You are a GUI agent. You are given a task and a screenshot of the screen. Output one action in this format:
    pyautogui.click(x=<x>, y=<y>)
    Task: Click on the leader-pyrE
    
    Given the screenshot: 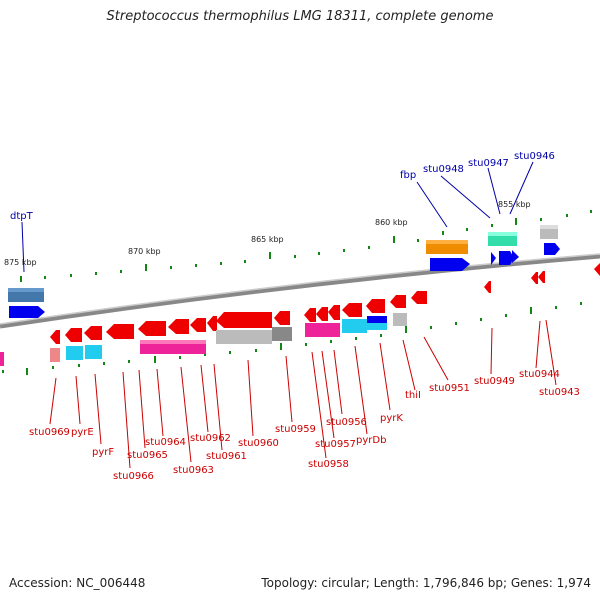 What is the action you would take?
    pyautogui.click(x=78, y=400)
    